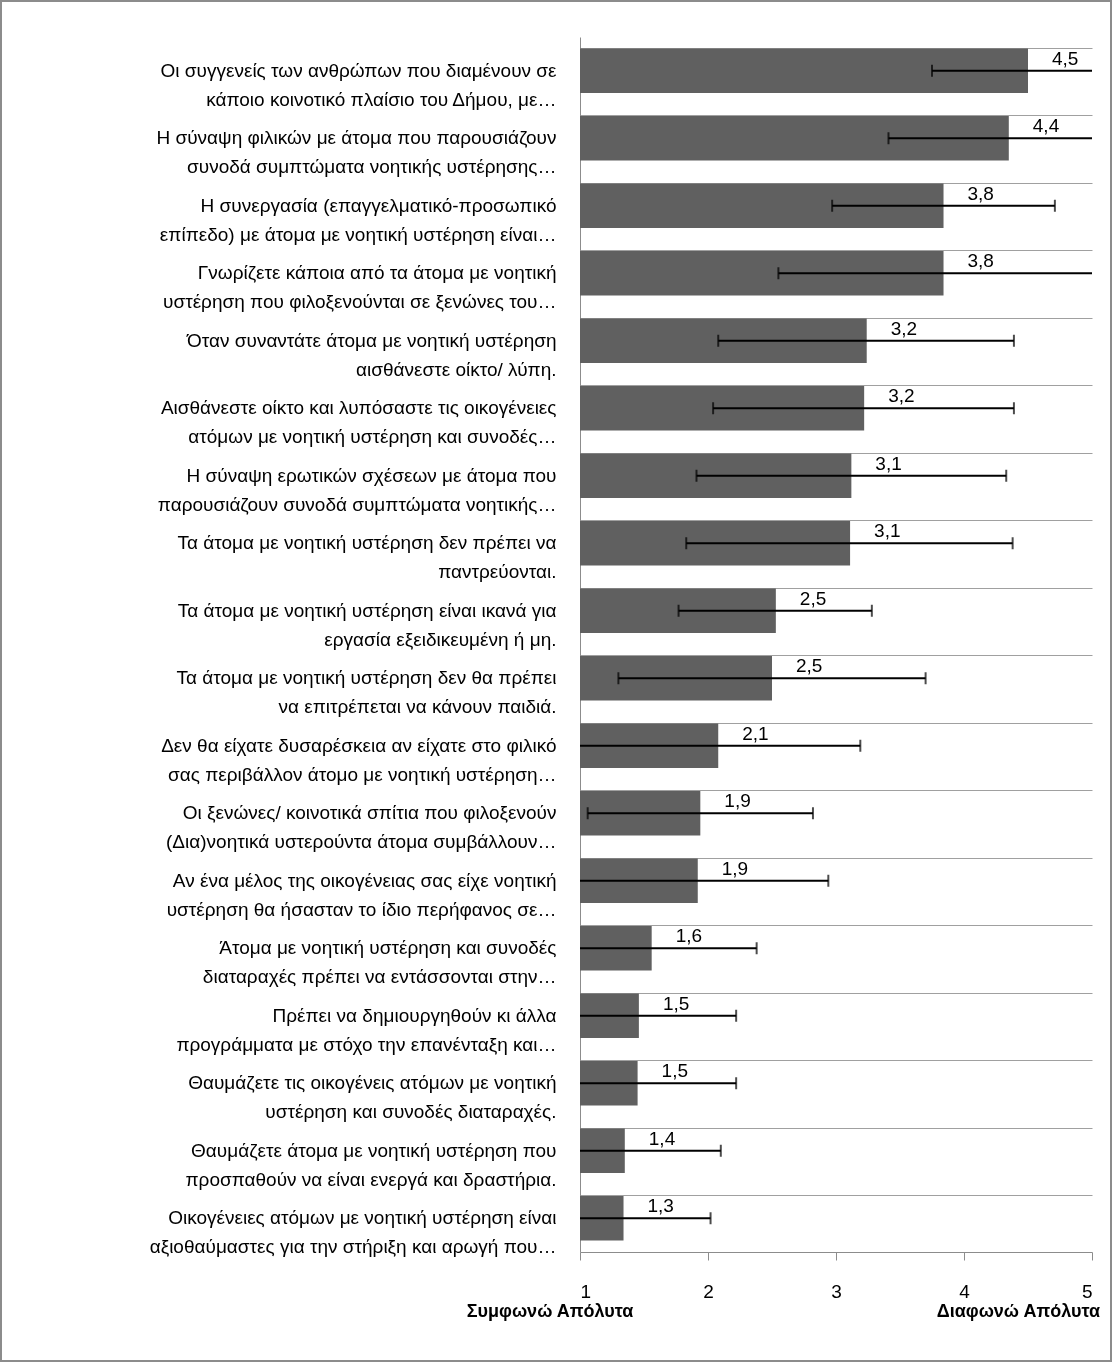  What do you see at coordinates (371, 354) in the screenshot?
I see `y-tick-label: Όταν συναντάτε άτομα με νοητική υστέρηση αισθάνεστε οίκτο/ λύπη.` at bounding box center [371, 354].